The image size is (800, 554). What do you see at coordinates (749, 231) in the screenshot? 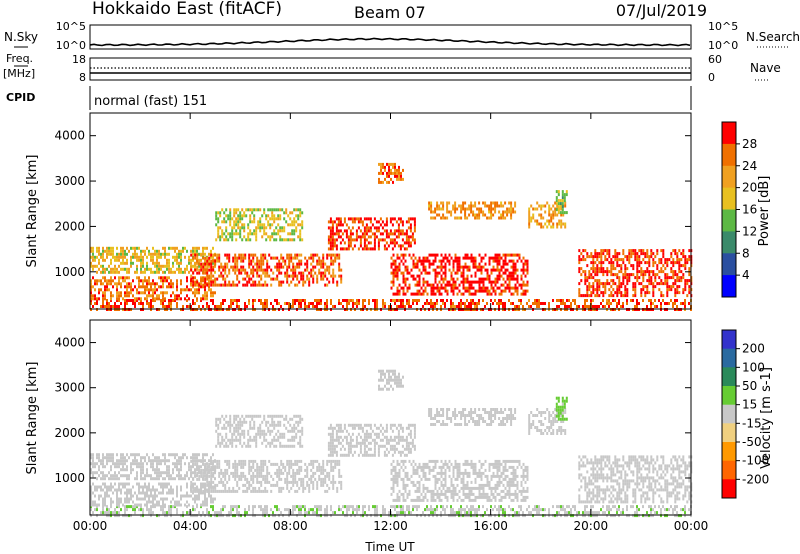
I see `power-colorbar-tick-label: 12` at bounding box center [749, 231].